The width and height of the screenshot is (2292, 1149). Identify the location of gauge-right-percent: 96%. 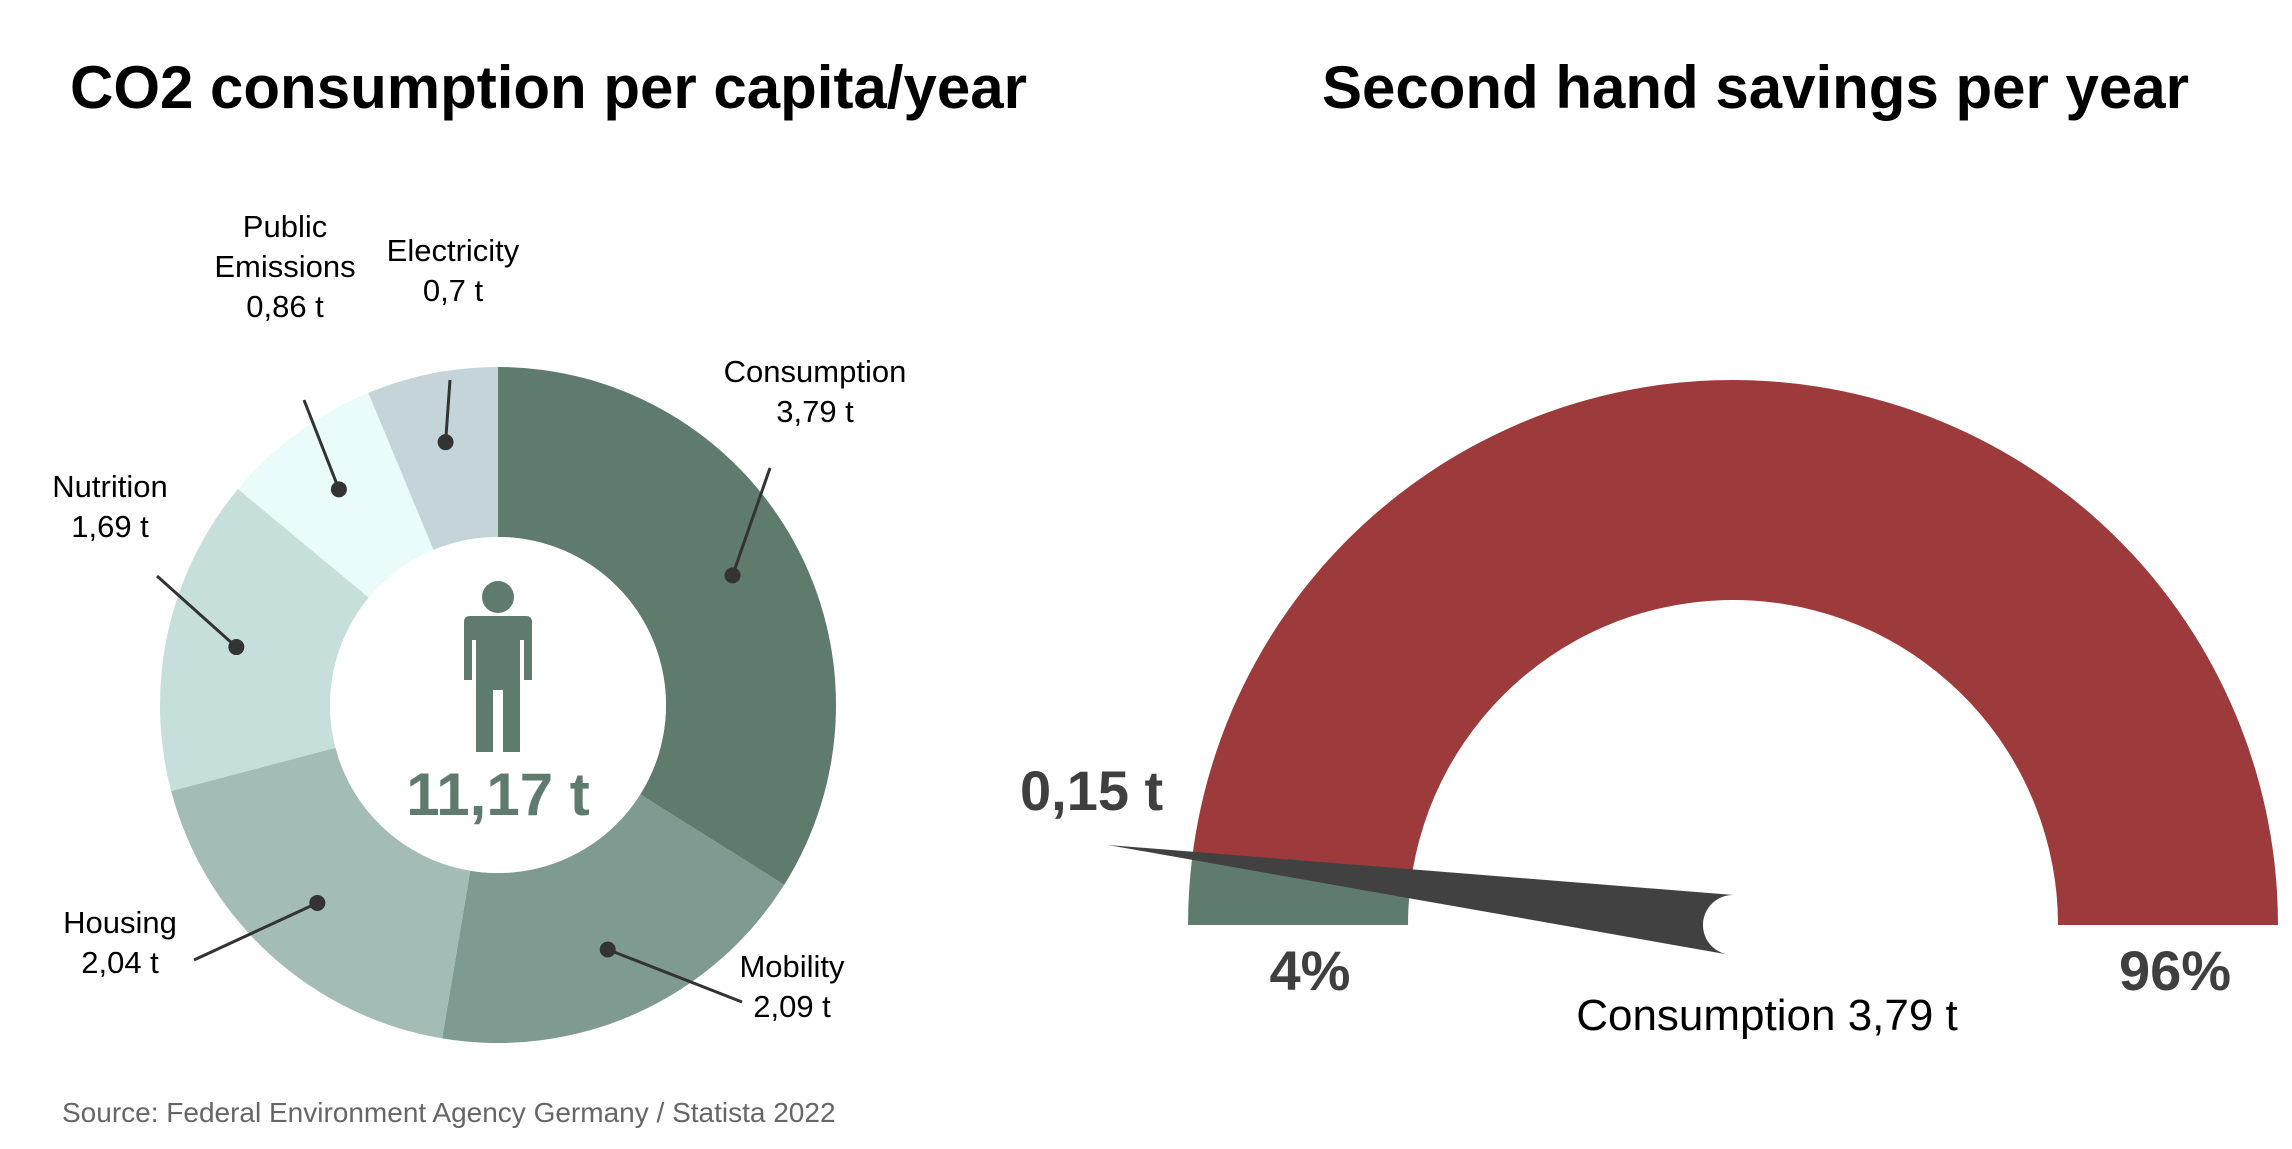
(2175, 970).